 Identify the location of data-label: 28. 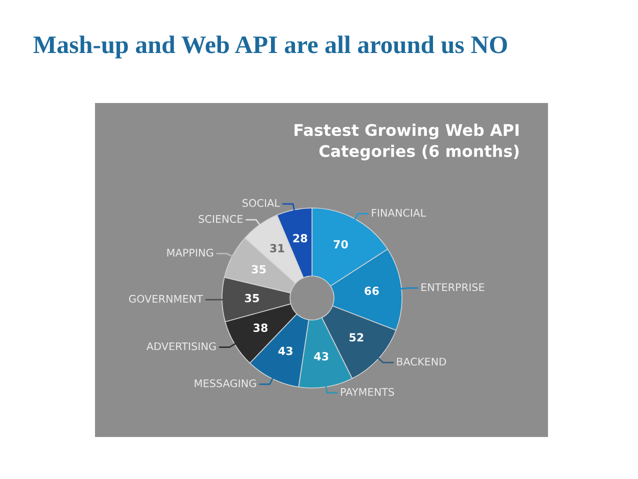
(300, 238).